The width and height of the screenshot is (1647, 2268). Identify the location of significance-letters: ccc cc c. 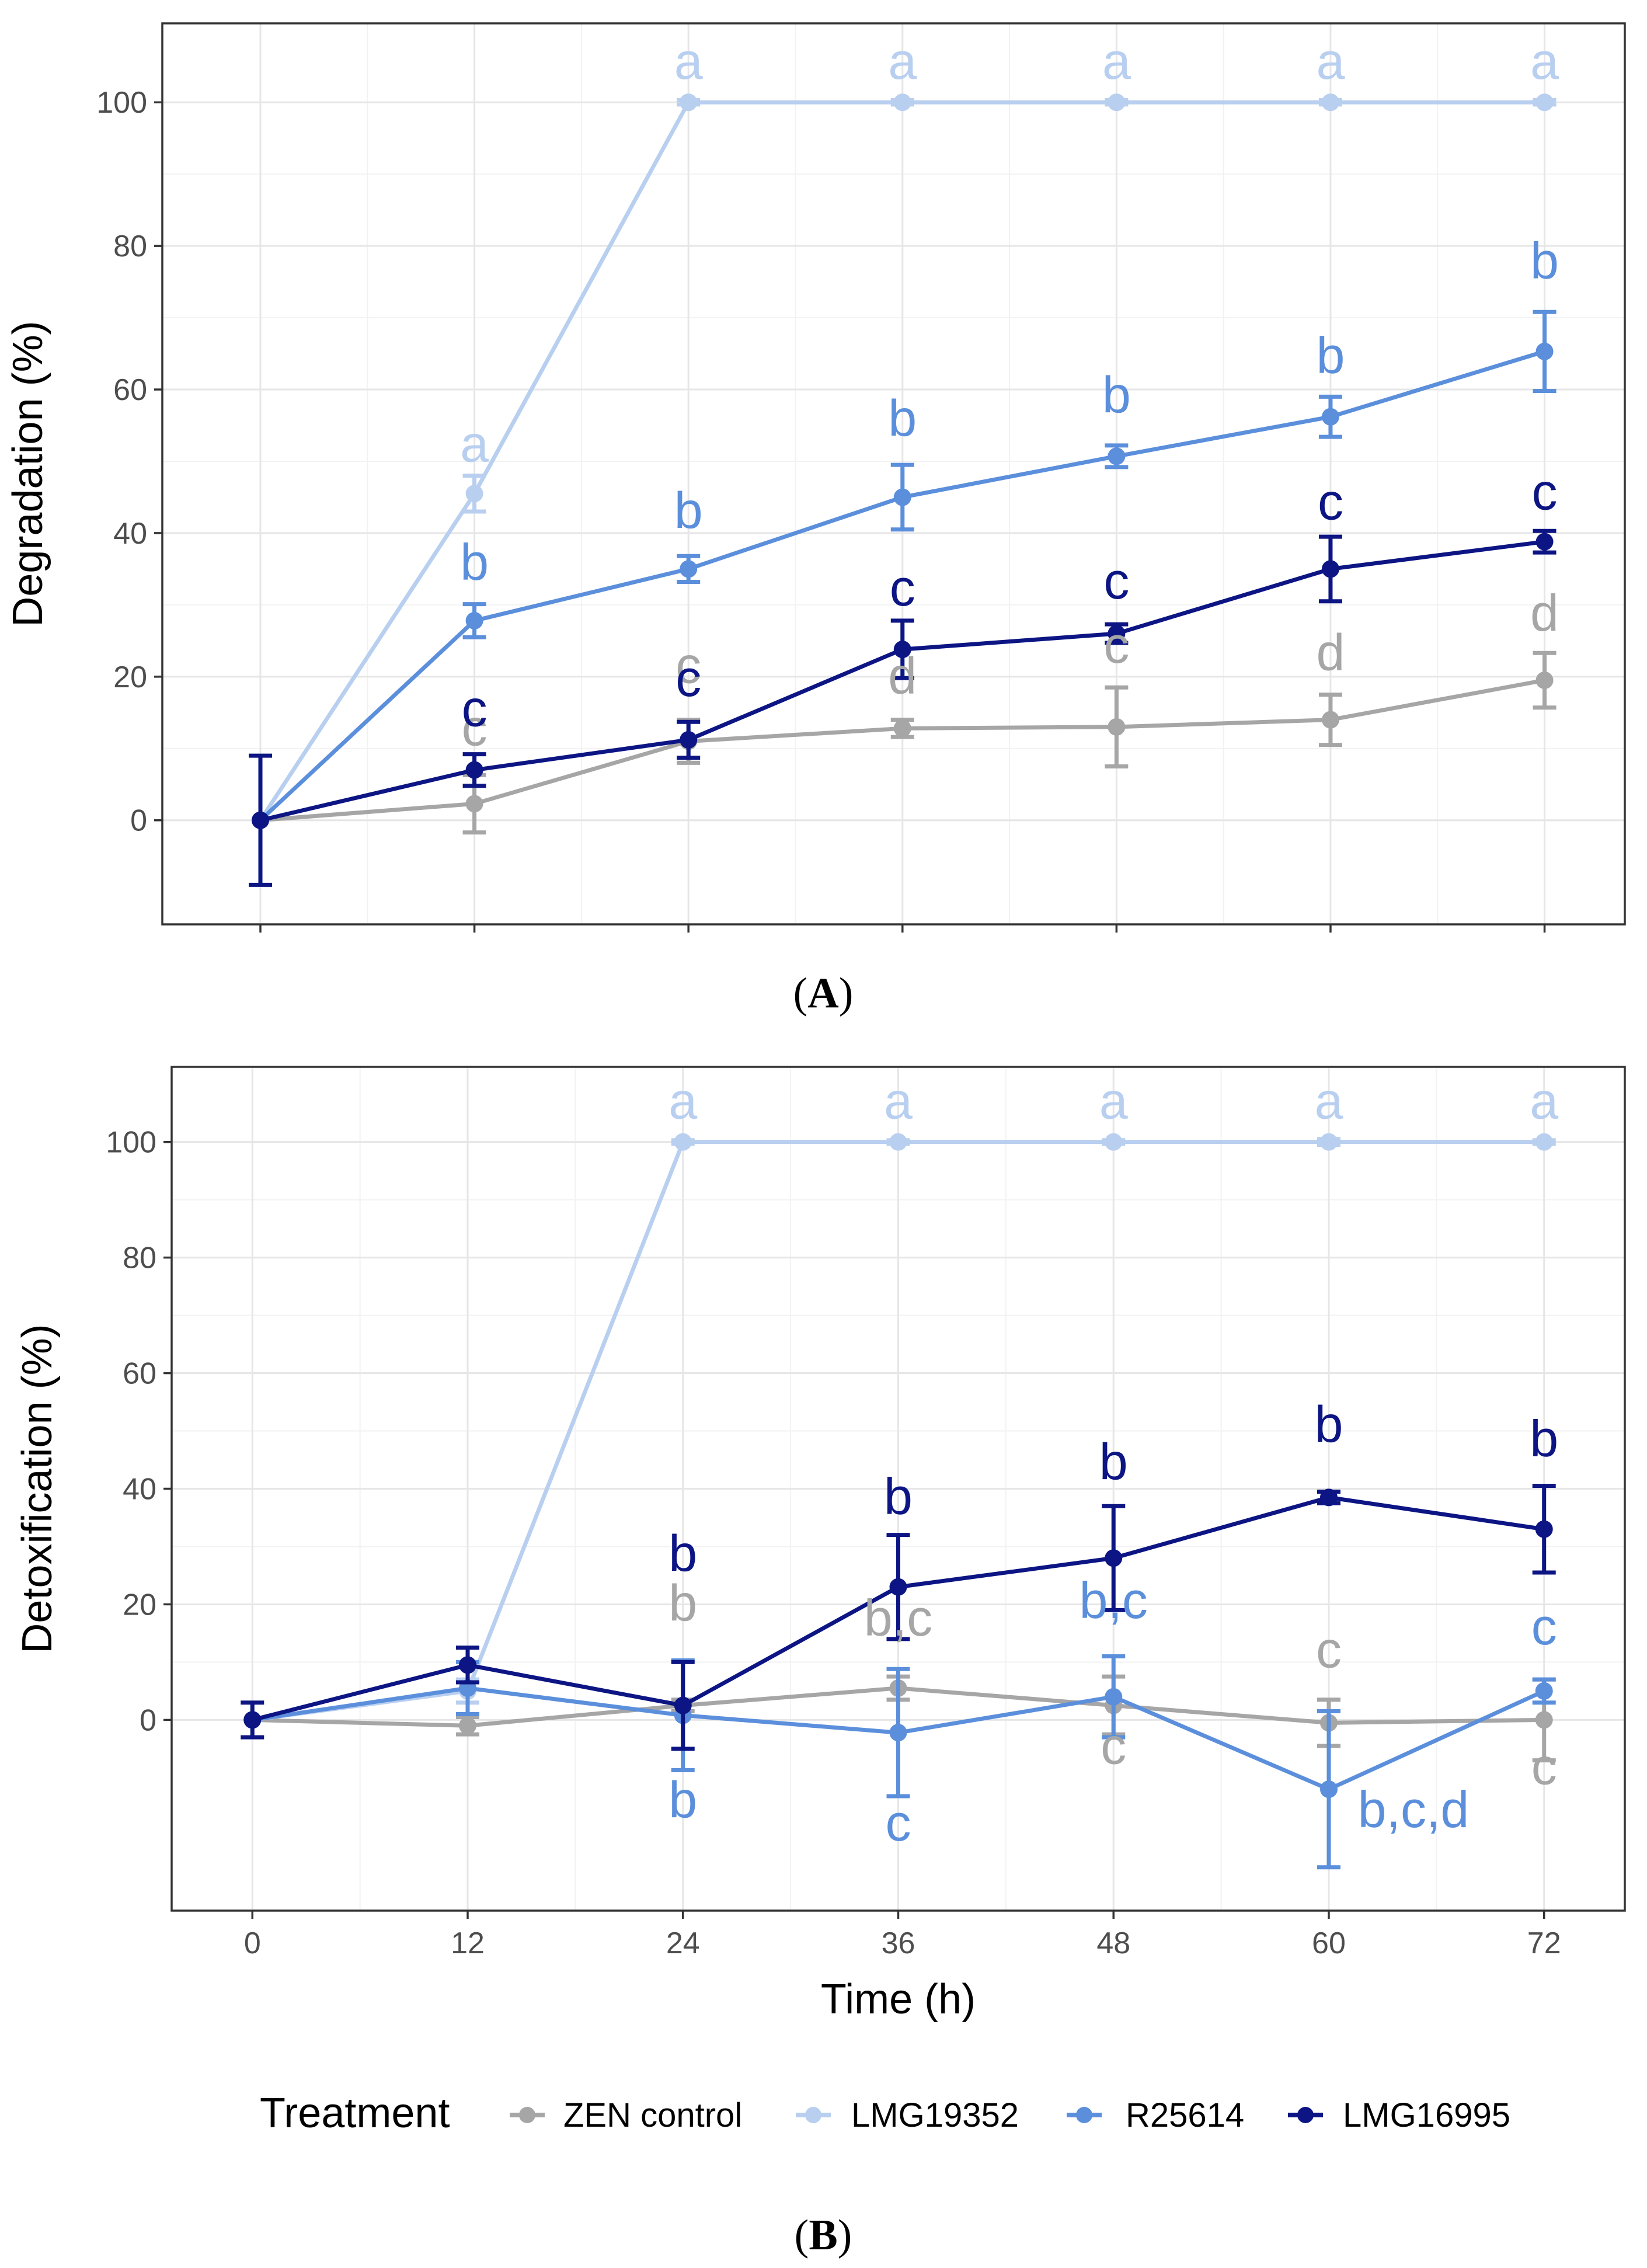
(1010, 600).